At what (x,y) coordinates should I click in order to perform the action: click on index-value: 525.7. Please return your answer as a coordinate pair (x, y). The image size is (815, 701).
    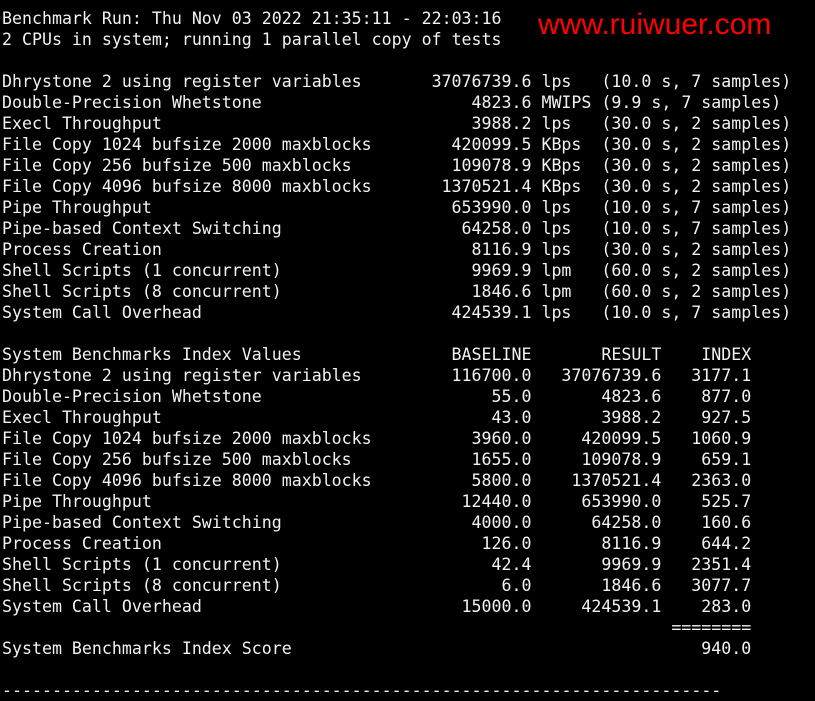
    Looking at the image, I should click on (726, 501).